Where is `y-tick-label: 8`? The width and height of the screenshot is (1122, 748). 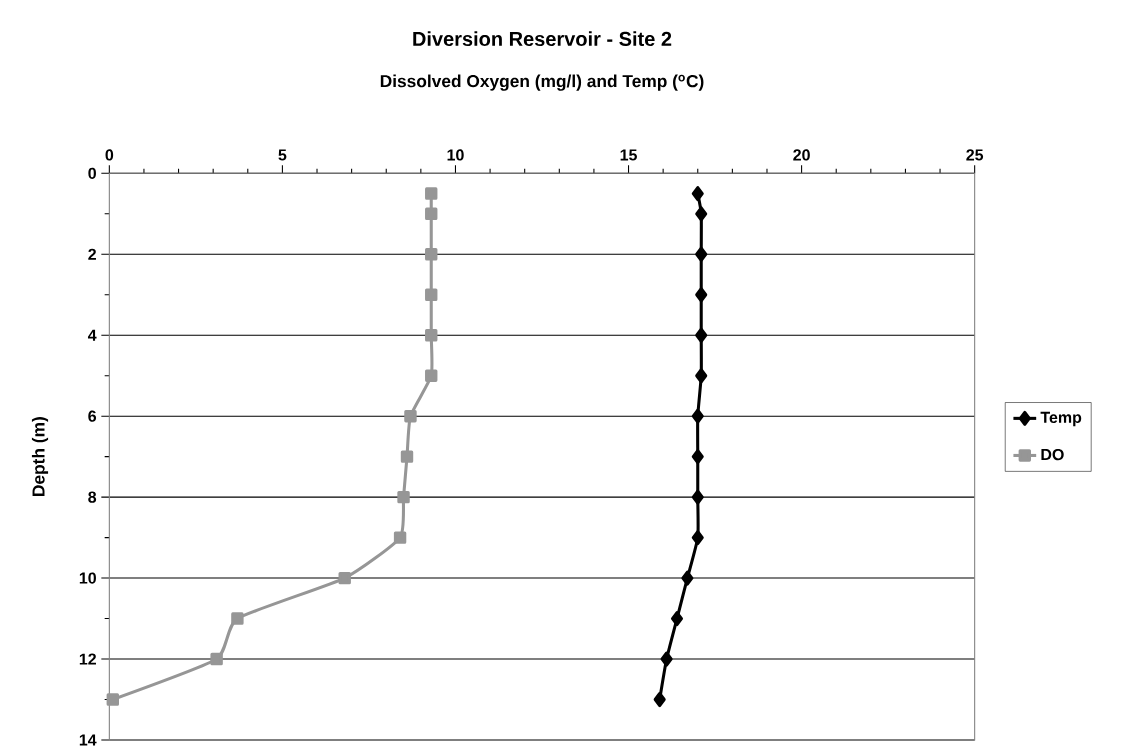
y-tick-label: 8 is located at coordinates (92, 497).